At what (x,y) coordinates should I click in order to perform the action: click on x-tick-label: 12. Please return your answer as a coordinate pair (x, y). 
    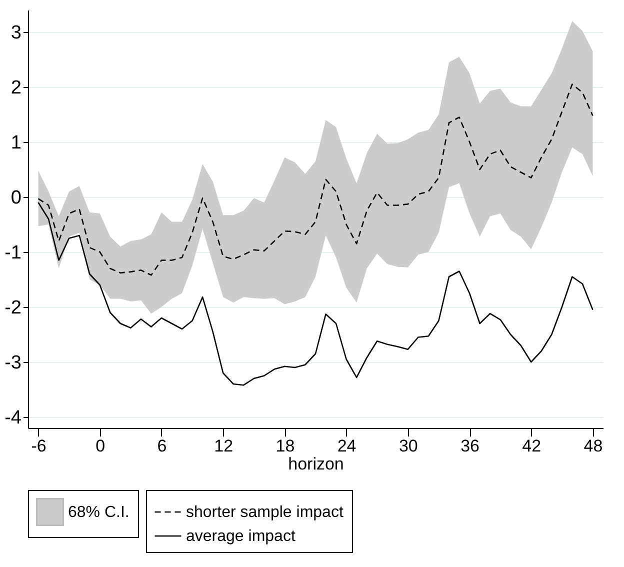
    Looking at the image, I should click on (224, 446).